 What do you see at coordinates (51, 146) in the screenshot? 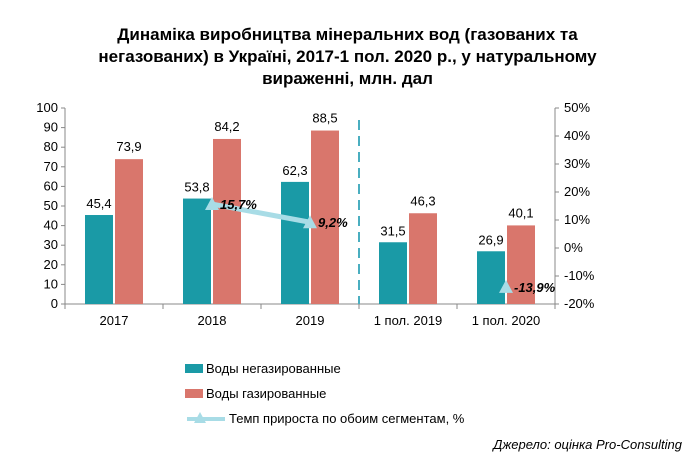
I see `y-tick-label: 80` at bounding box center [51, 146].